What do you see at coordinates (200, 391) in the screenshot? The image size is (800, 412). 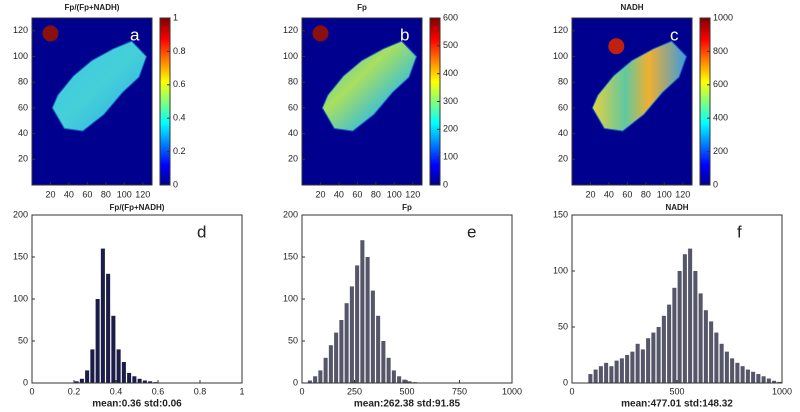 I see `x-tick-label: 0.8` at bounding box center [200, 391].